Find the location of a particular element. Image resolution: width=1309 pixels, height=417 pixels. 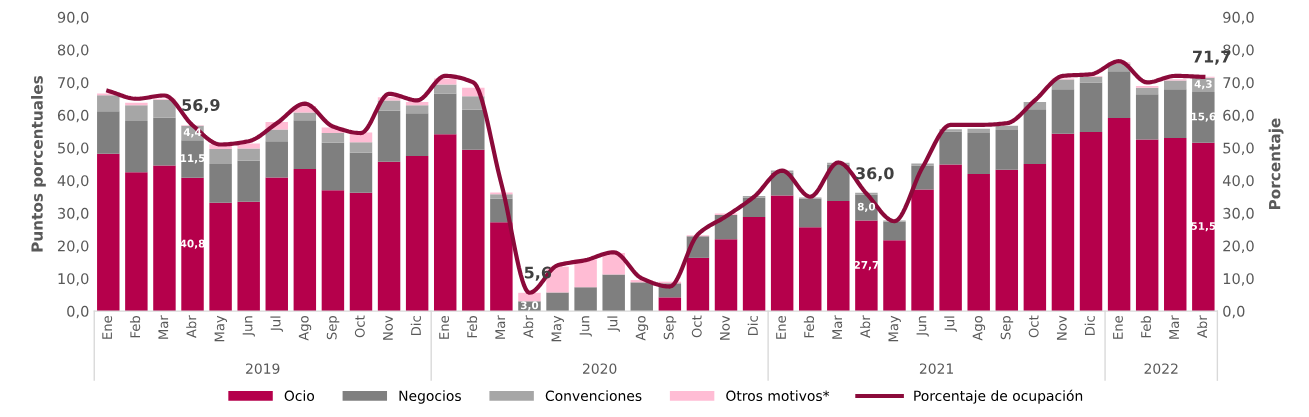

y-tick-label: 10,0 is located at coordinates (73, 279).